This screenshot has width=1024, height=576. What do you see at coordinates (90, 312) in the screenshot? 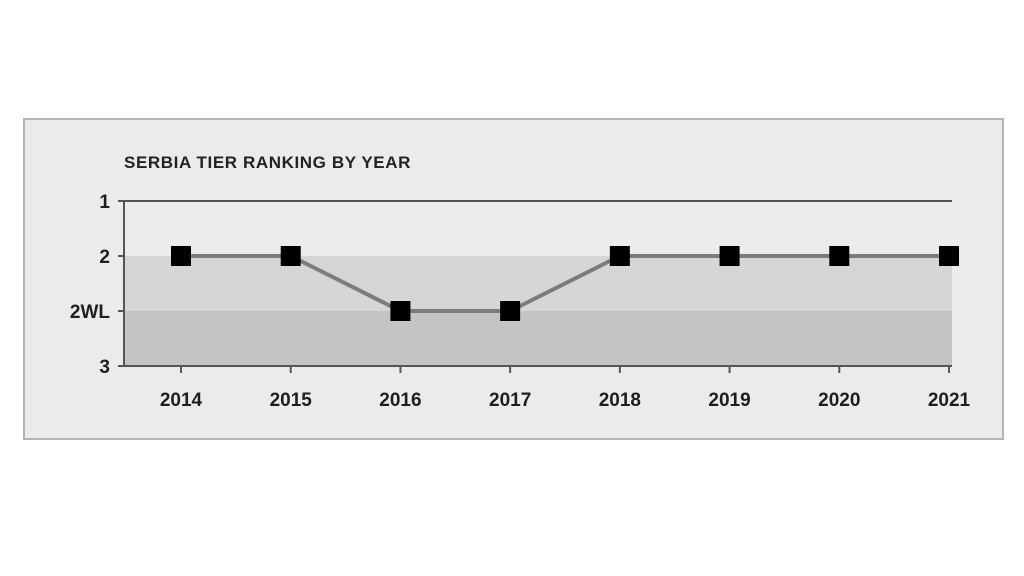
I see `y-tick-label: 2WL` at bounding box center [90, 312].